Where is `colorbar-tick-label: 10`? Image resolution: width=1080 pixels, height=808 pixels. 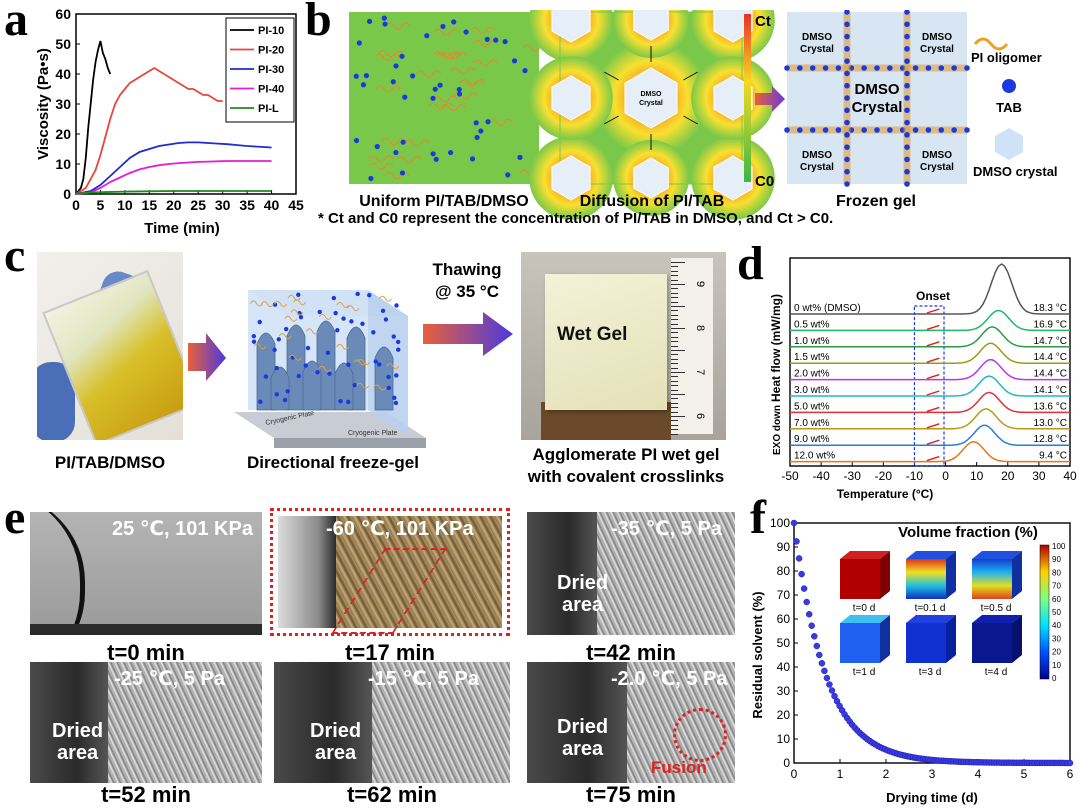
colorbar-tick-label: 10 is located at coordinates (1056, 665).